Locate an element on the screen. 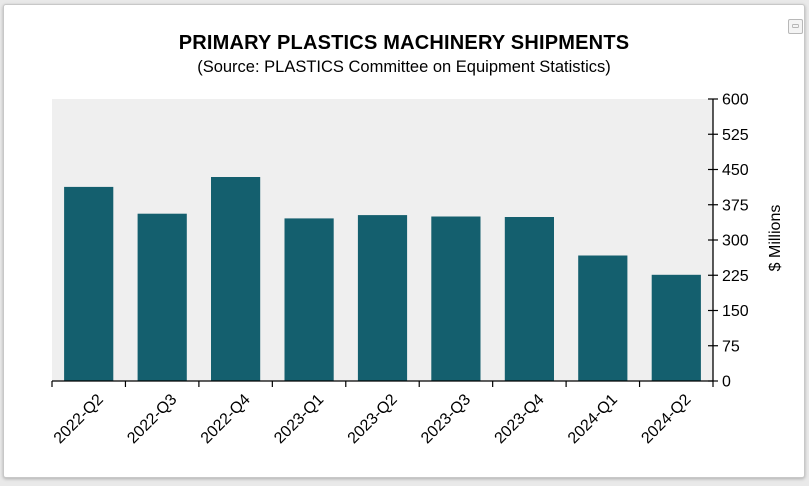 The width and height of the screenshot is (809, 486). bar-2023-Q4 is located at coordinates (529, 299).